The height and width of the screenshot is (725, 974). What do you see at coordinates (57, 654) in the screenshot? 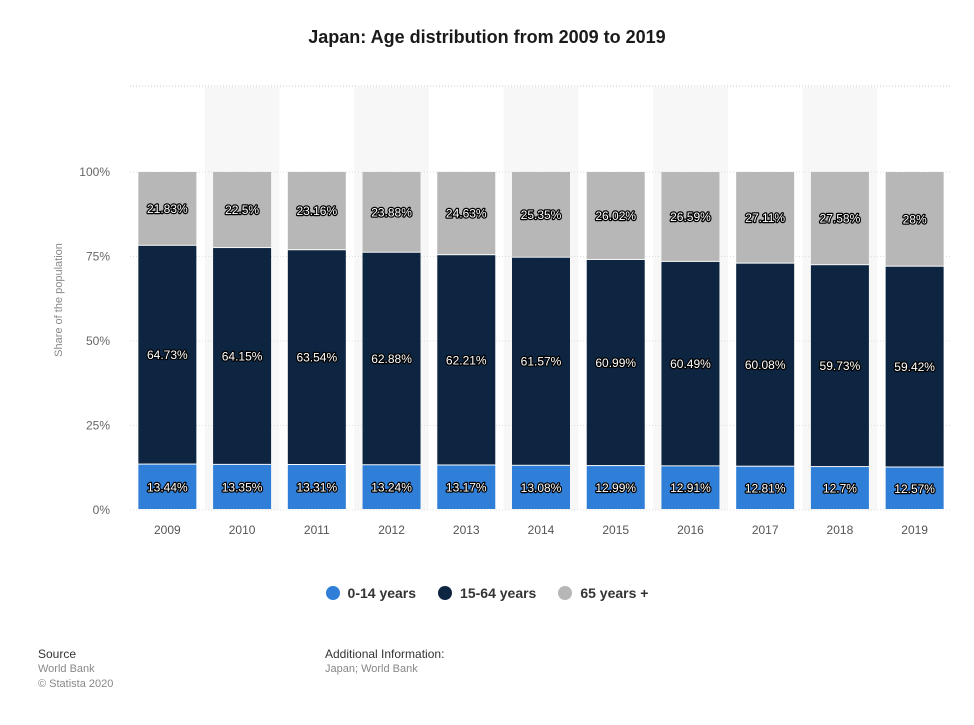
I see `source-label: Source` at bounding box center [57, 654].